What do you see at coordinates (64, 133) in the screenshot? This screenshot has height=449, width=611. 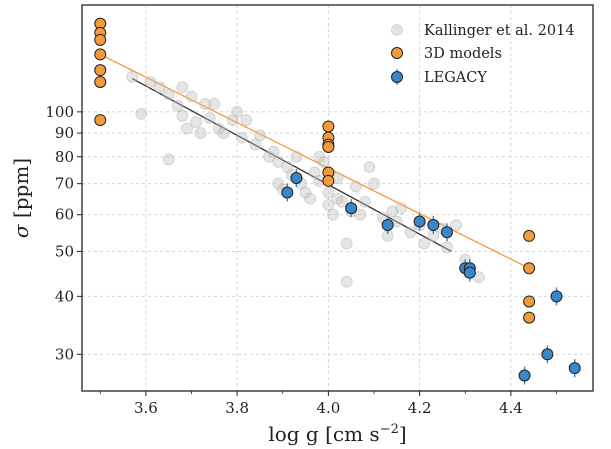 I see `y-tick-label: 90` at bounding box center [64, 133].